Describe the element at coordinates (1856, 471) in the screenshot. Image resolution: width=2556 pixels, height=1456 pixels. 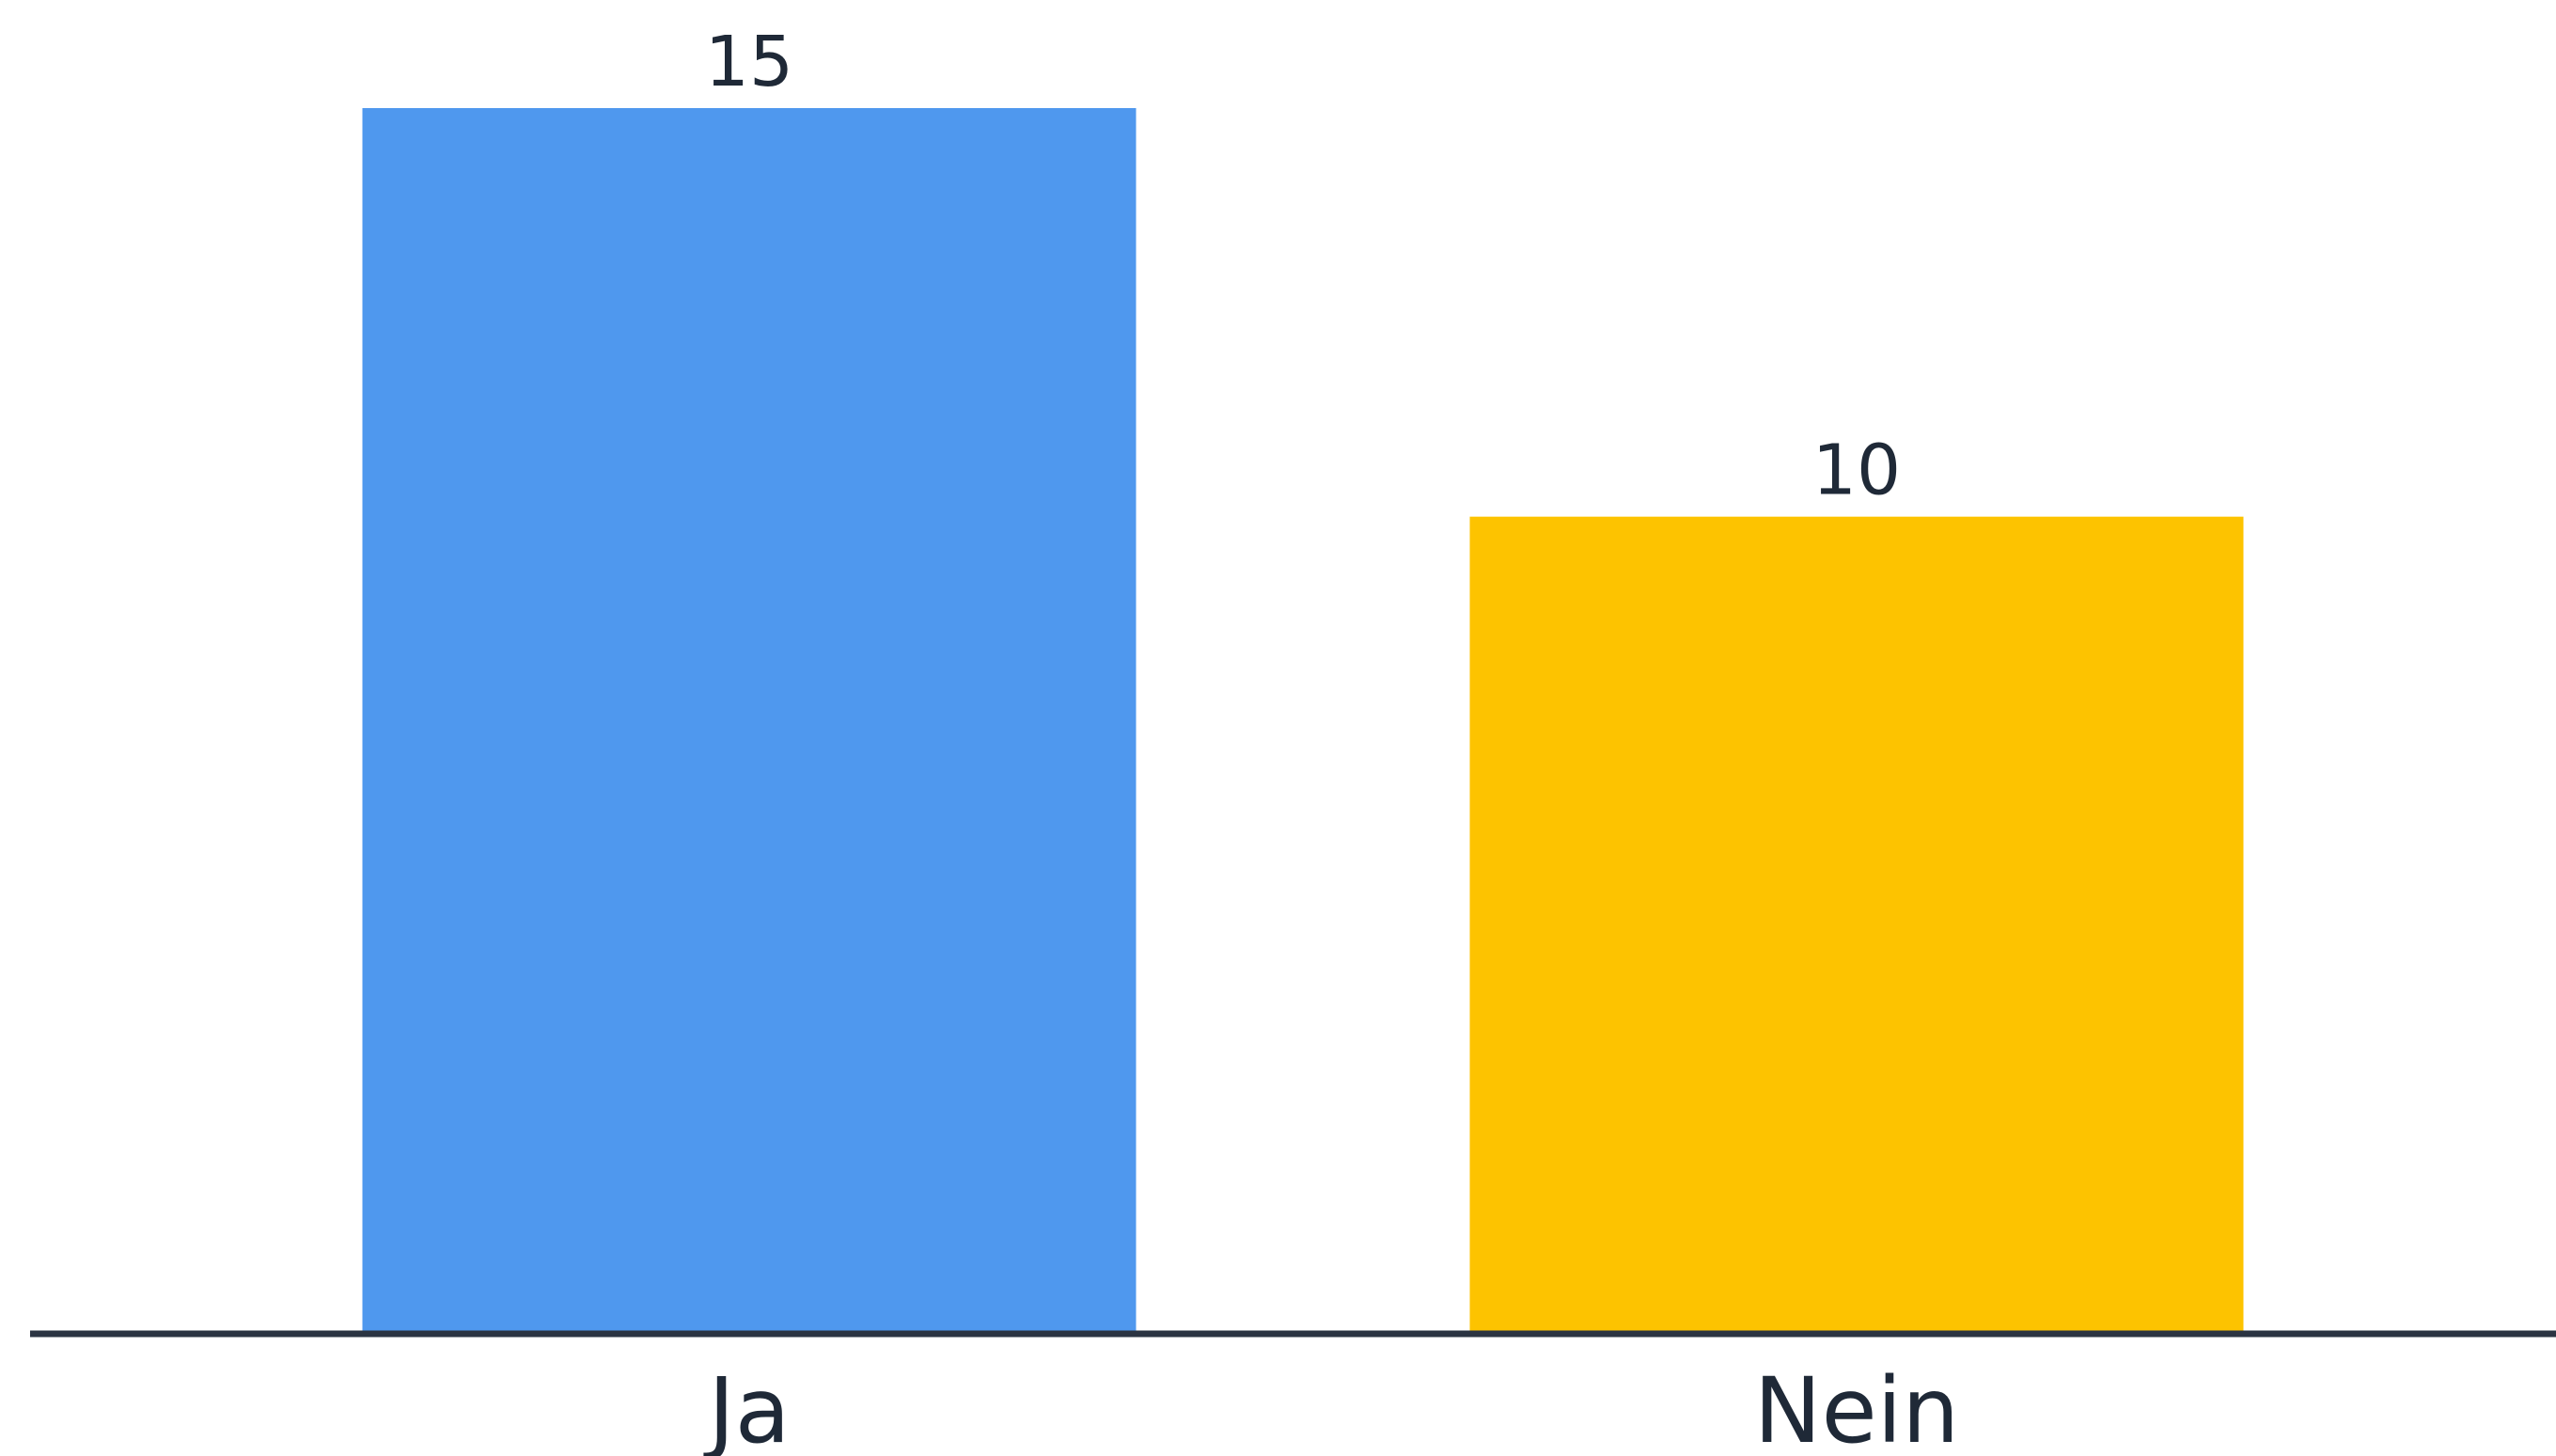
I see `value-label-nein: 10` at that location.